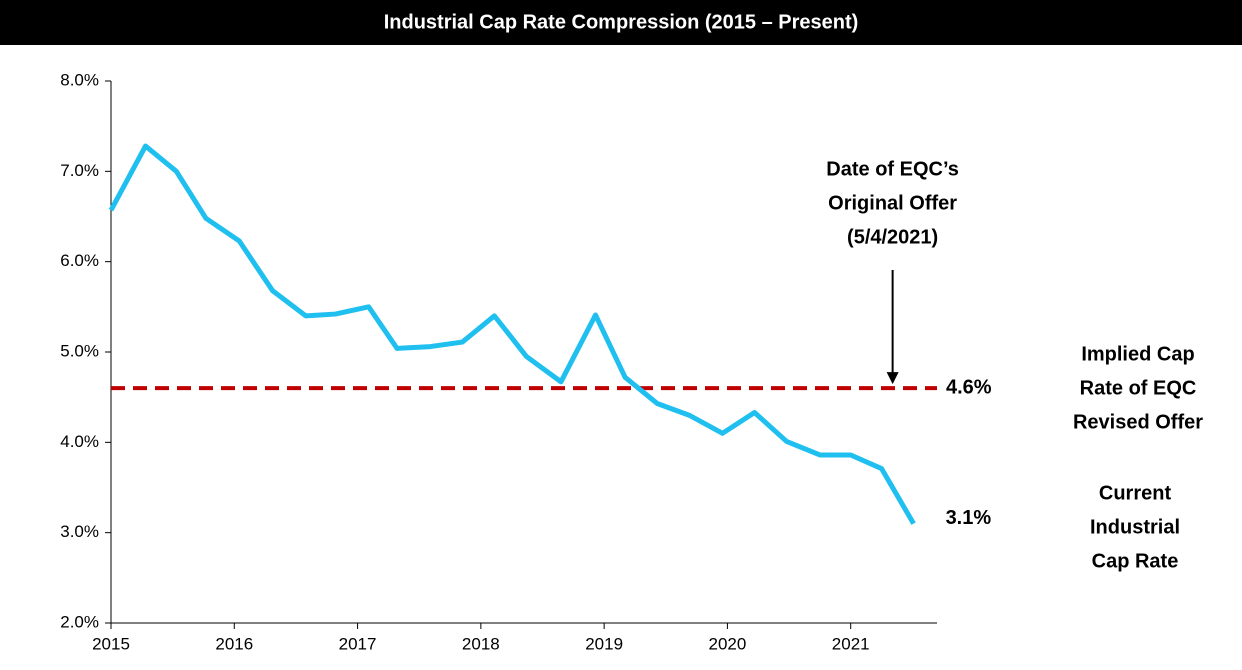  What do you see at coordinates (728, 643) in the screenshot?
I see `x-tick-label: 2020` at bounding box center [728, 643].